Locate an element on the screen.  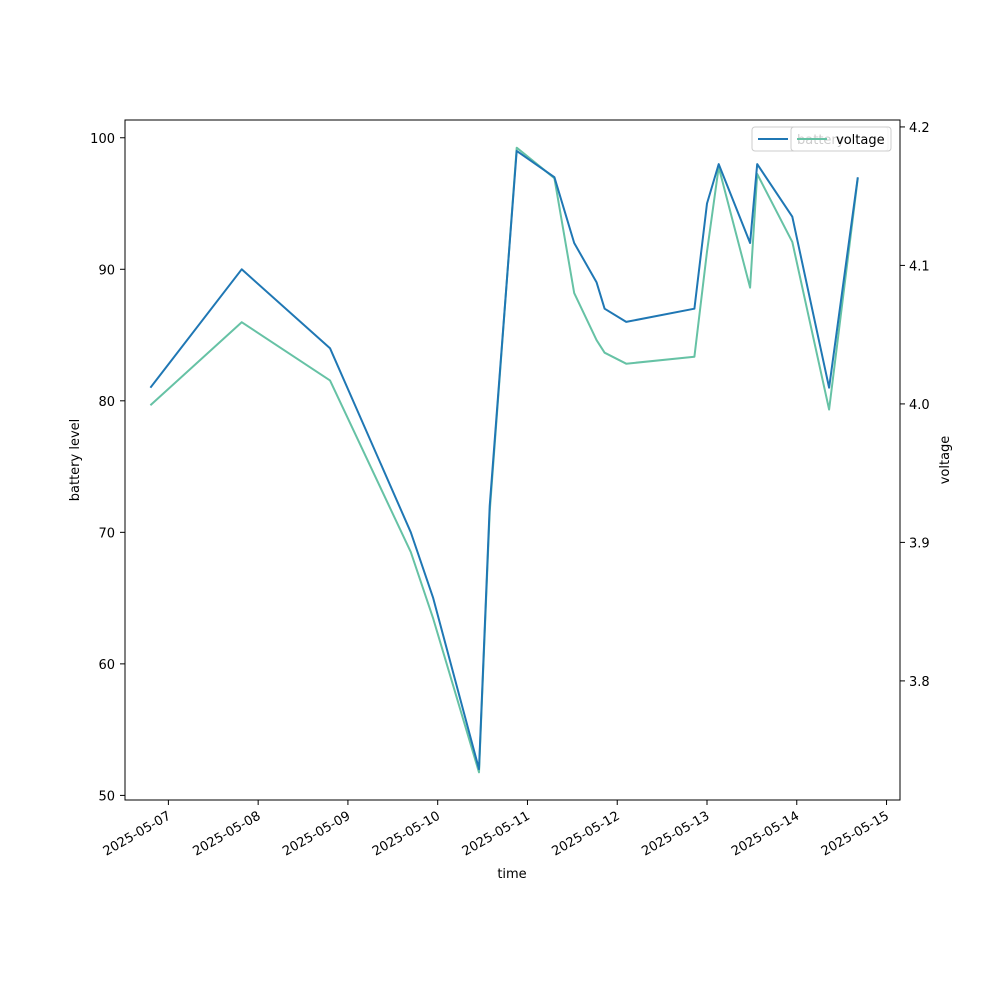
y-right-tick-label: 4.2 is located at coordinates (919, 128).